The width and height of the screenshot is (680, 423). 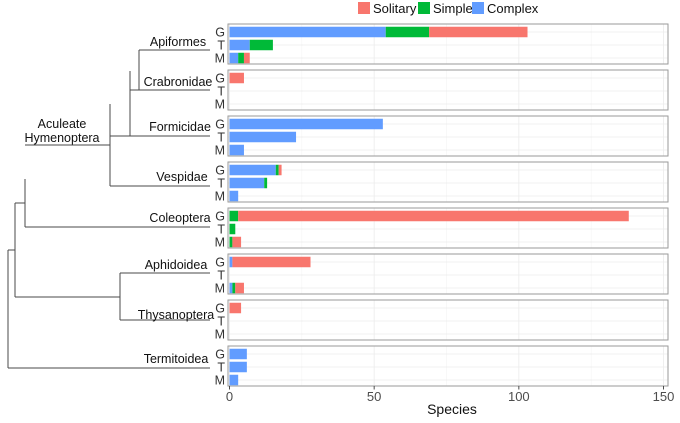 I want to click on bar-coleoptera-m-solitary, so click(x=237, y=242).